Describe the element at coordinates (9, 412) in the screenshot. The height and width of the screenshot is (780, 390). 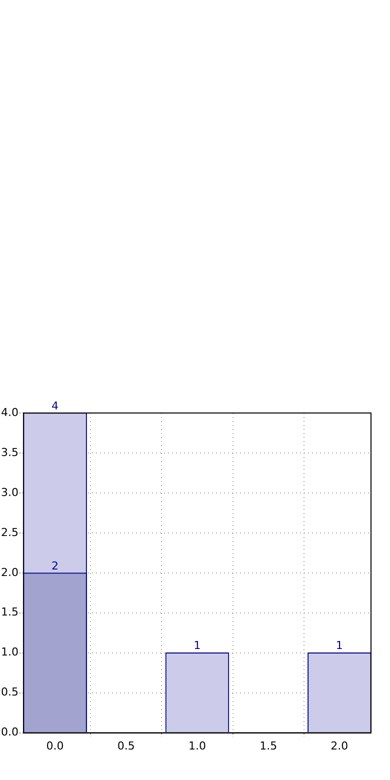
I see `y-tick-label: 4.0` at that location.